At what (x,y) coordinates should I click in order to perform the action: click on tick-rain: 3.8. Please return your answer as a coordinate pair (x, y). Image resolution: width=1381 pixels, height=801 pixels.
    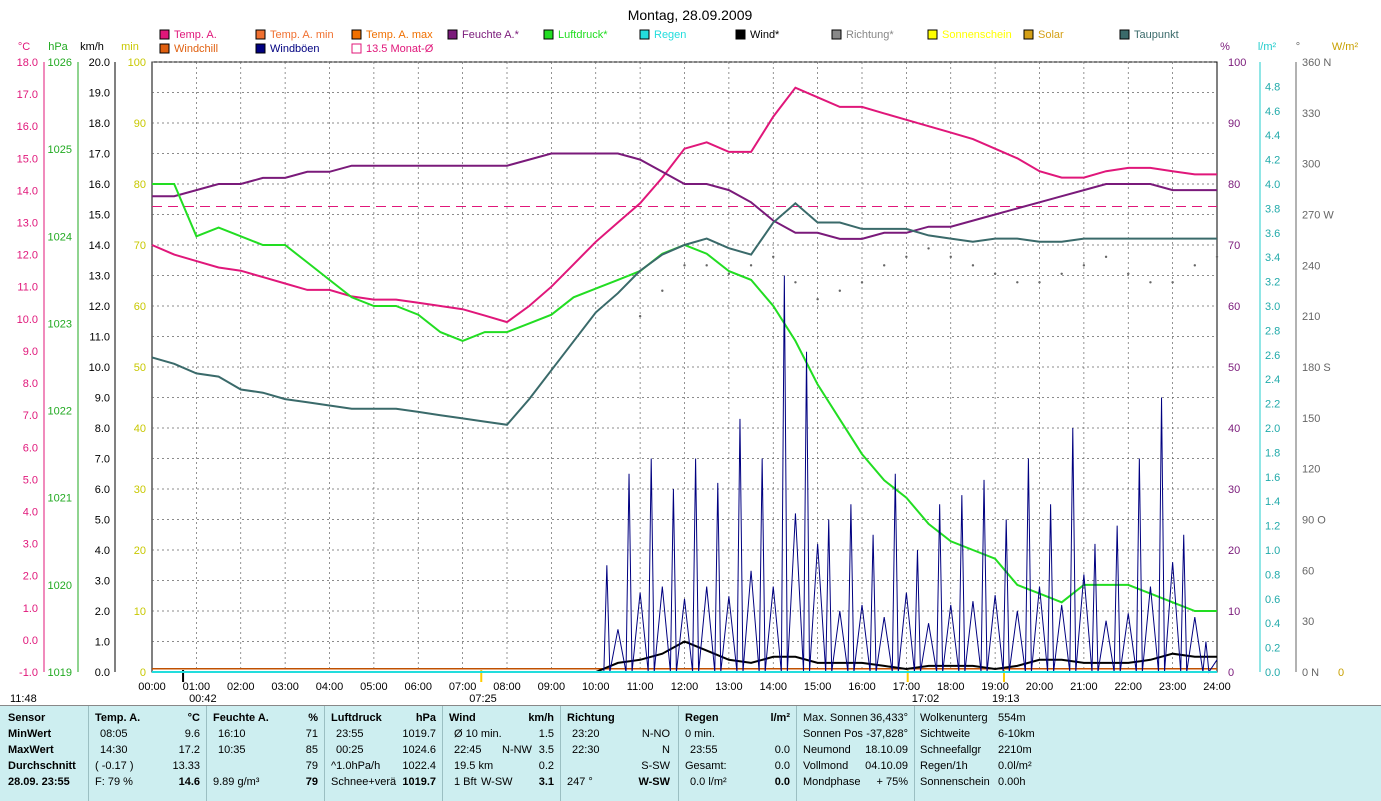
    Looking at the image, I should click on (1272, 209).